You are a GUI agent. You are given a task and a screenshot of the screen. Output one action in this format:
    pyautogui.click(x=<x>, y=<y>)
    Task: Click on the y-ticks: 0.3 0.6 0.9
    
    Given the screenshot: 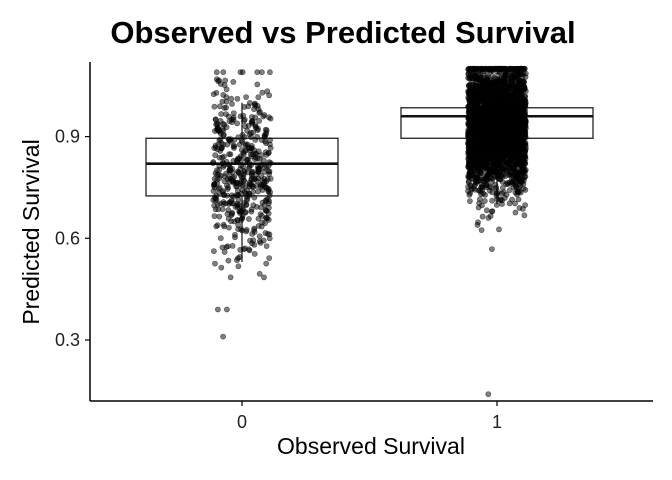 What is the action you would take?
    pyautogui.click(x=72, y=238)
    